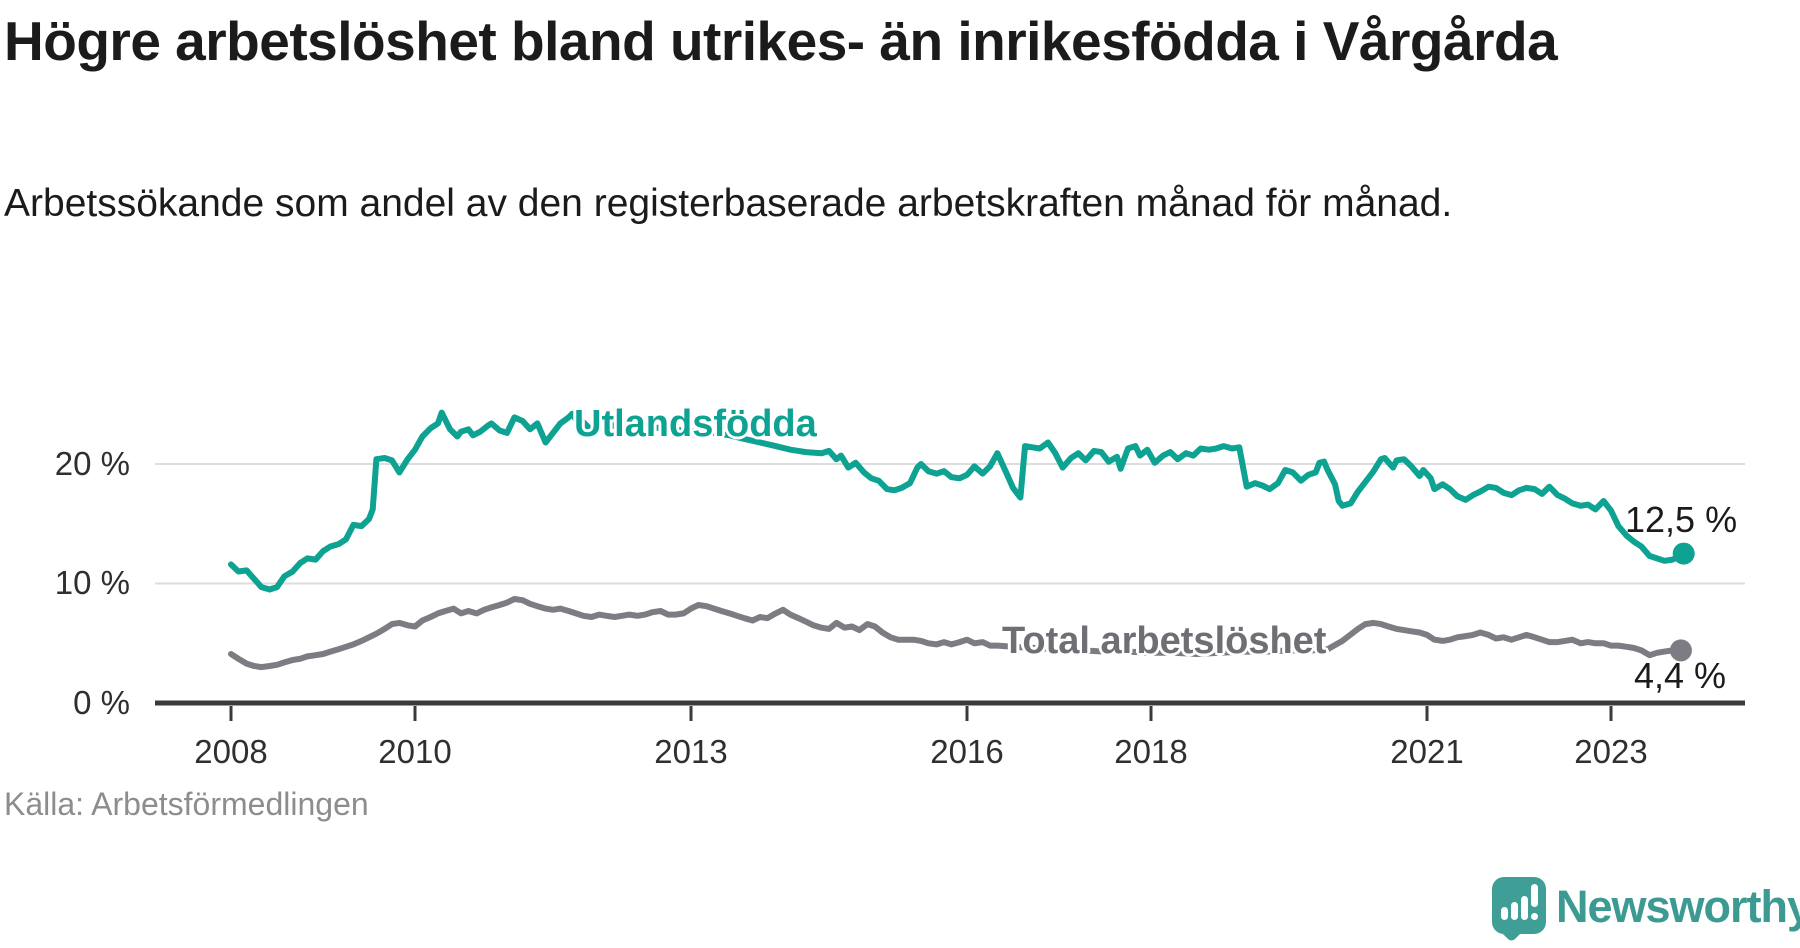  Describe the element at coordinates (695, 424) in the screenshot. I see `series-label-utlandsfodda: Utlandsfödda` at that location.